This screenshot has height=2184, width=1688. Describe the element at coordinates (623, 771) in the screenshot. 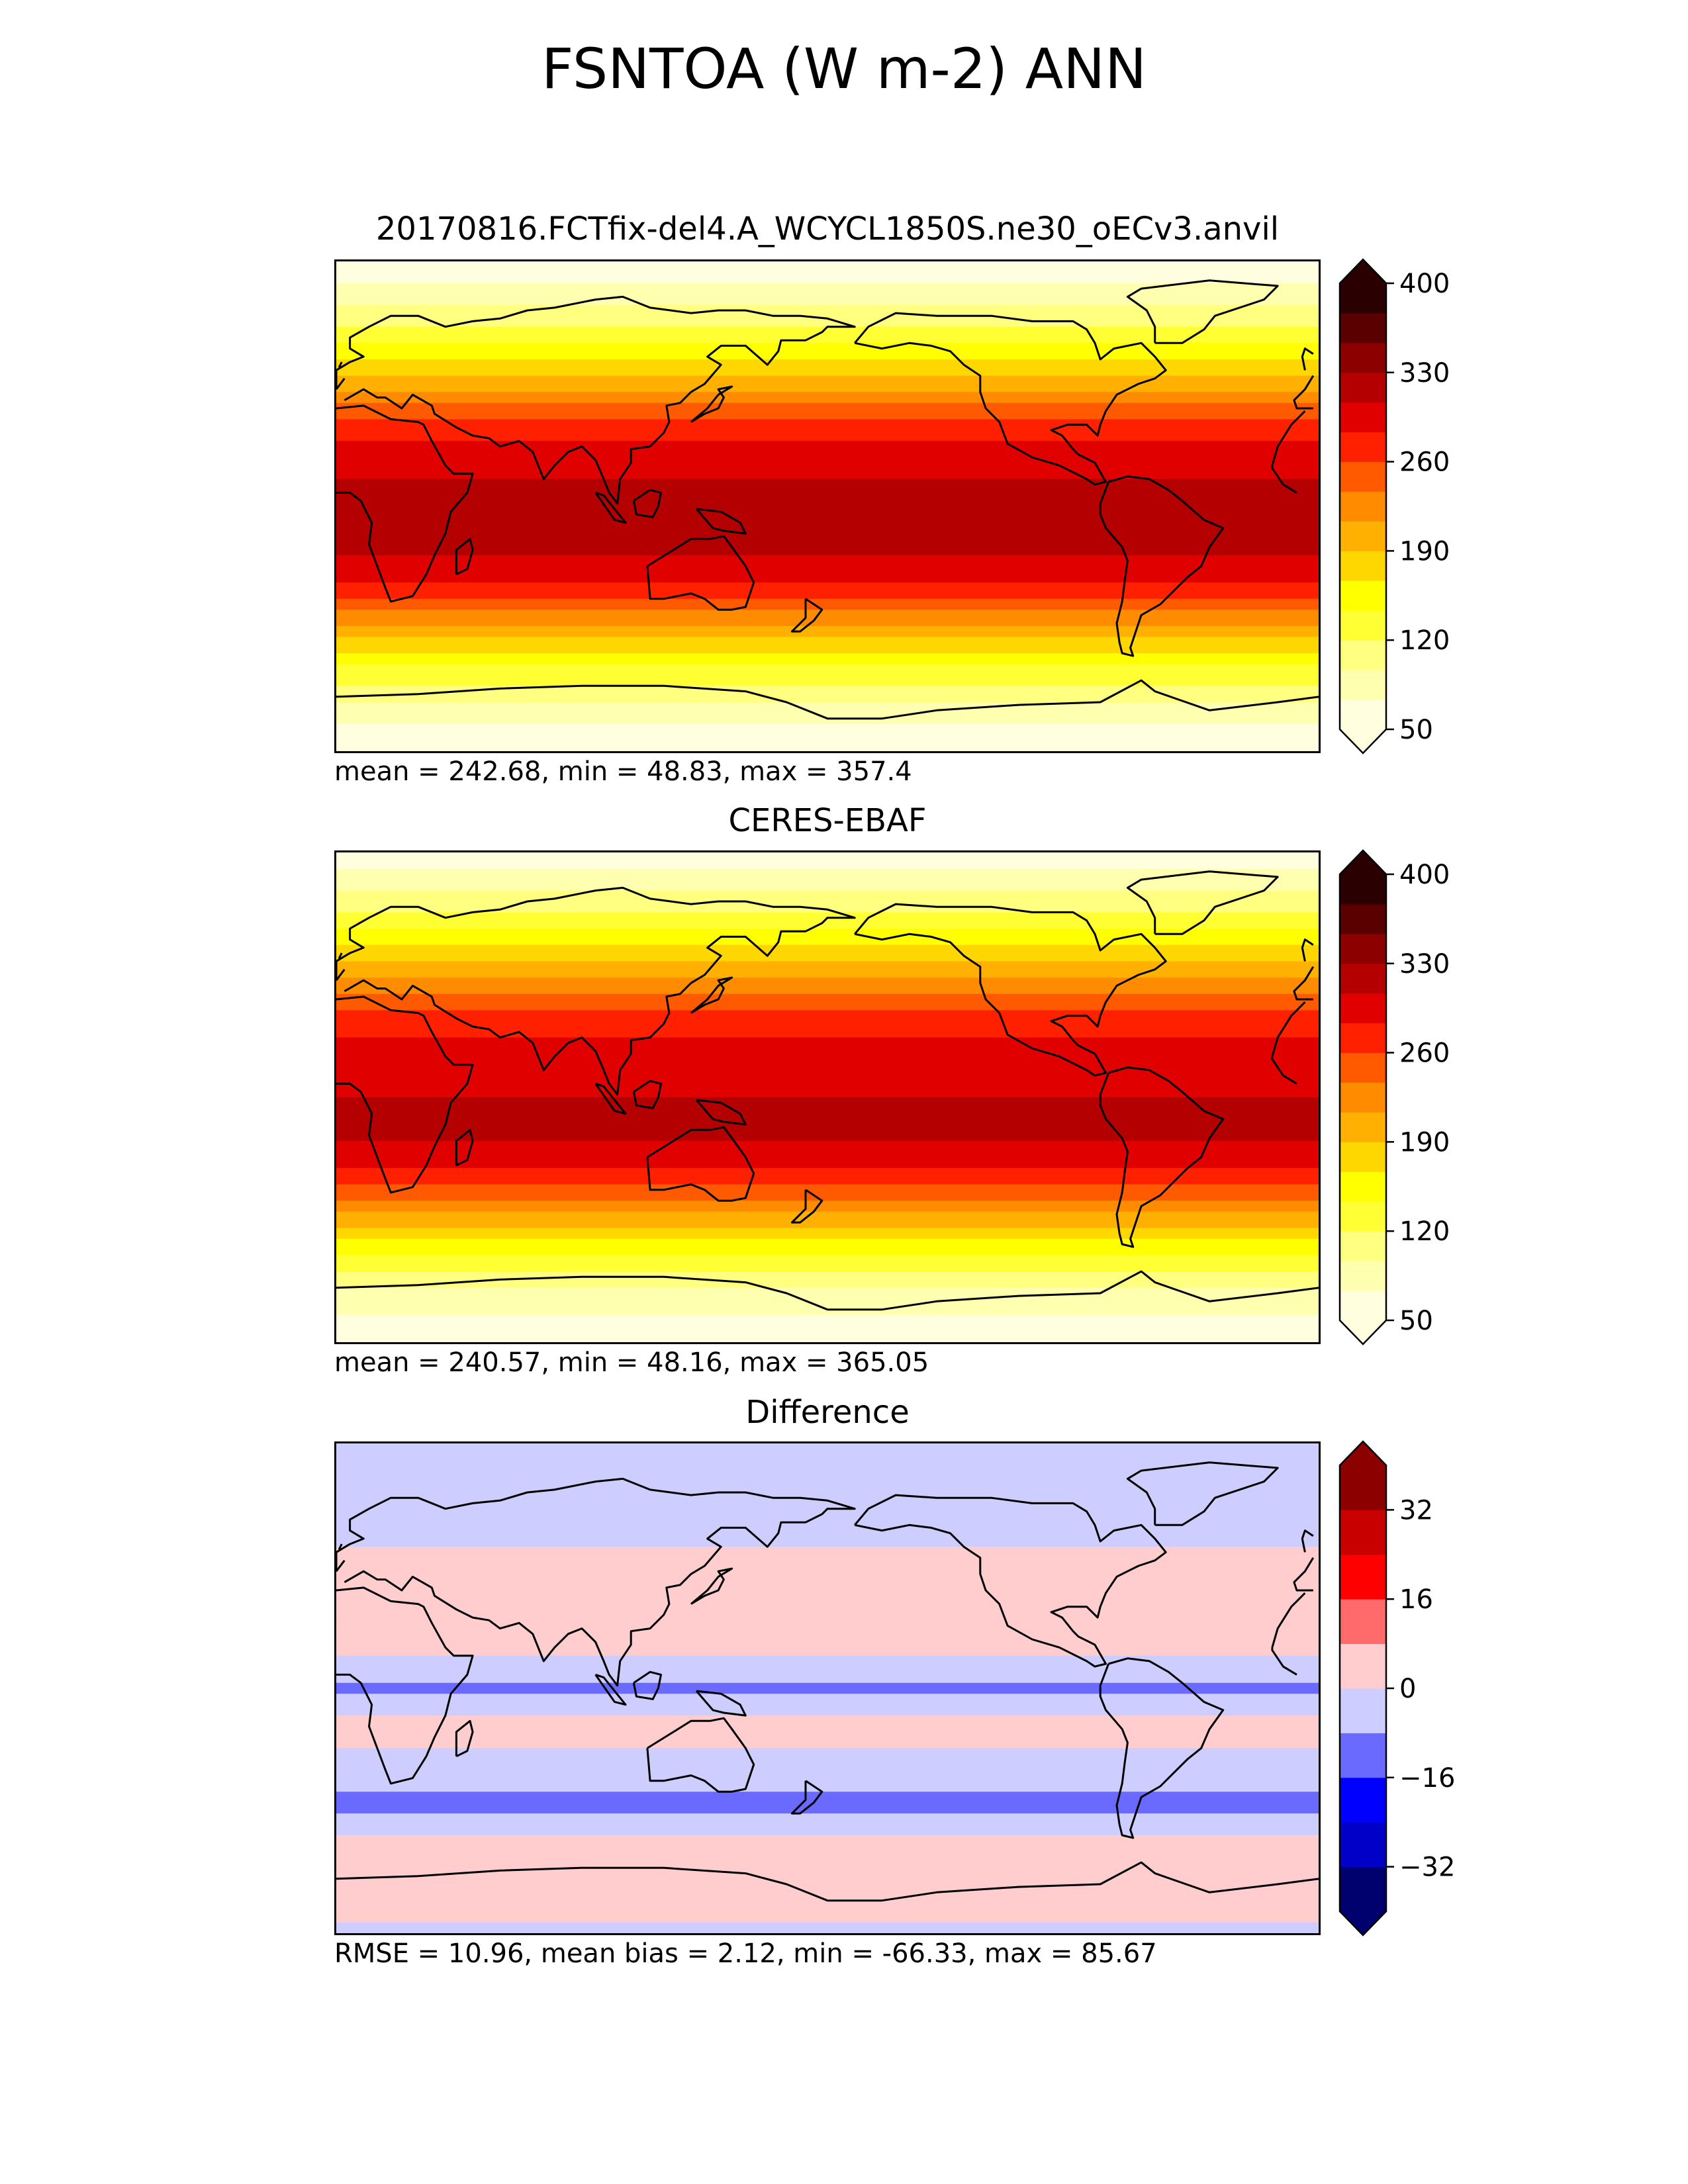

I see `stats-model: mean = 242.68, min = 48.83, max = 357.4` at that location.